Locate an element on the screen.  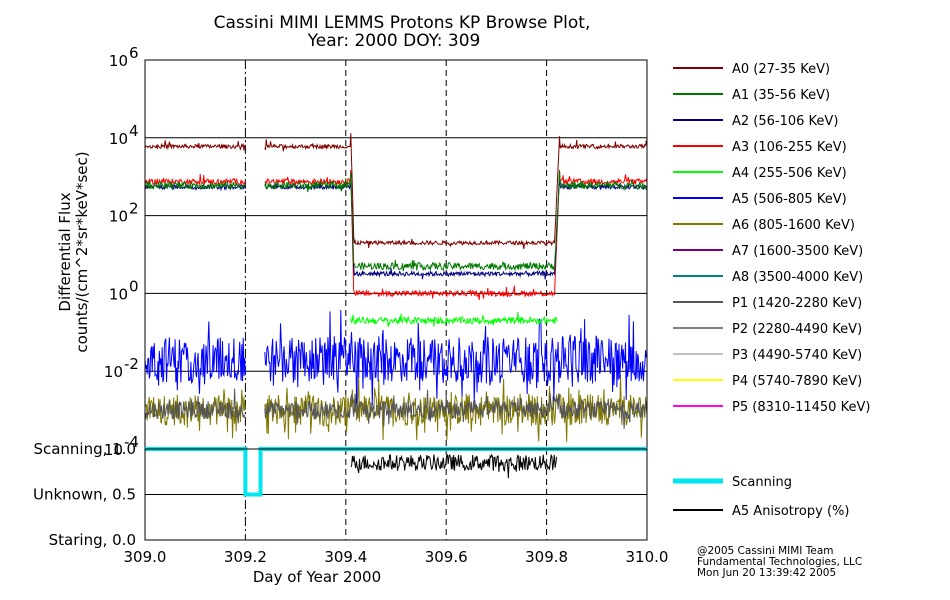
x-tick-label: 310.0 is located at coordinates (647, 557).